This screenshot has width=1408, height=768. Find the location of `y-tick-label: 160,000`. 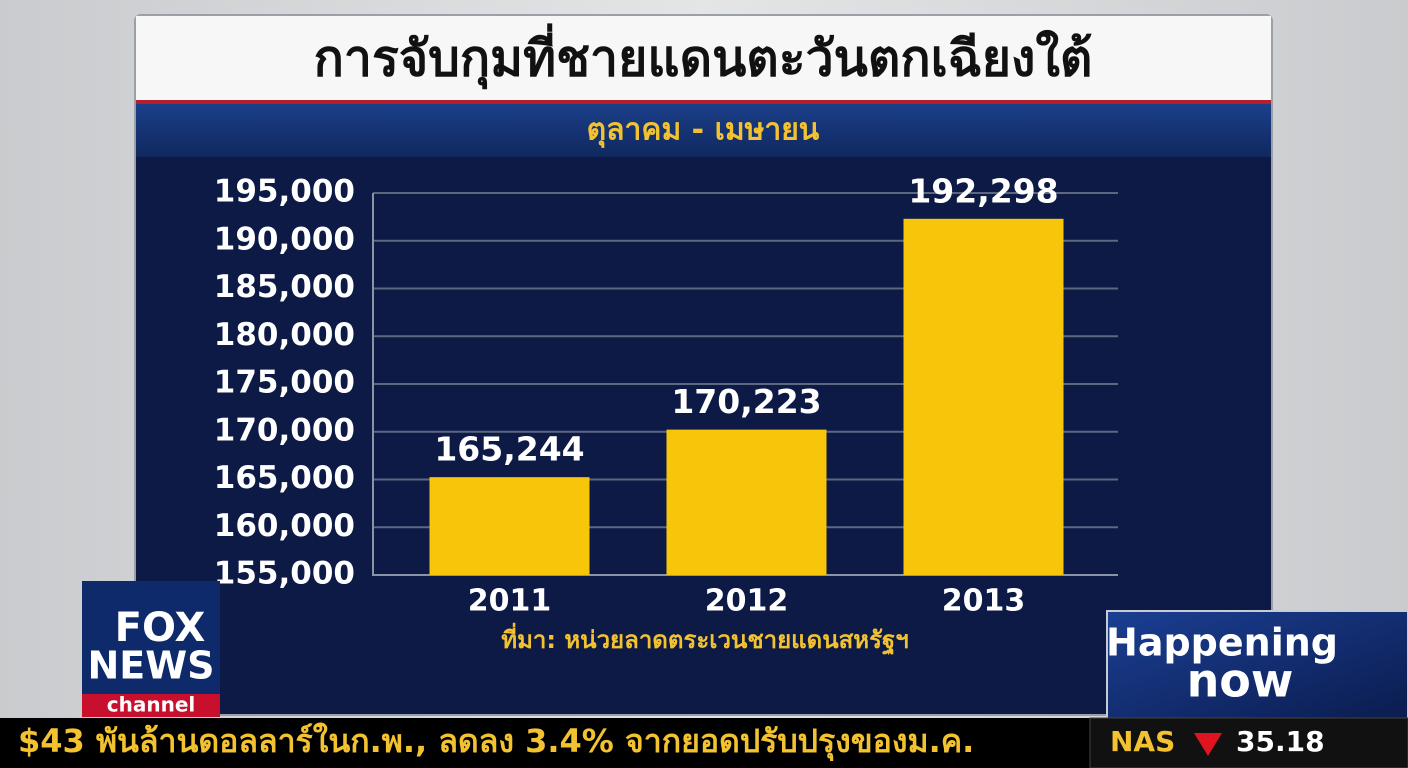

y-tick-label: 160,000 is located at coordinates (284, 526).